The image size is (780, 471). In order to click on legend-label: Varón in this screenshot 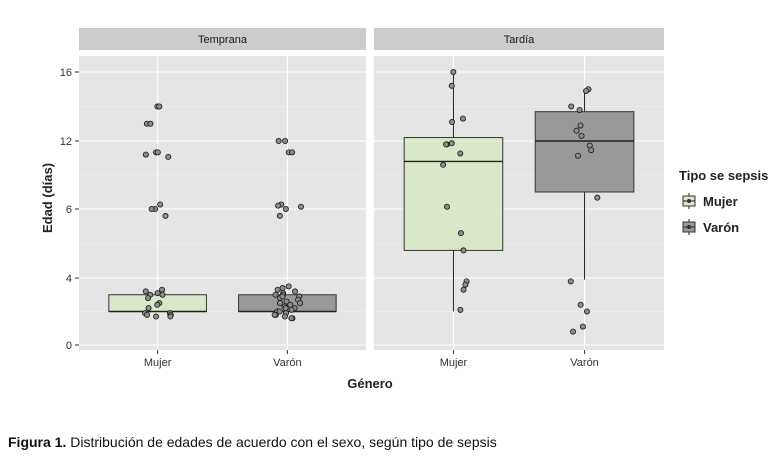, I will do `click(721, 227)`.